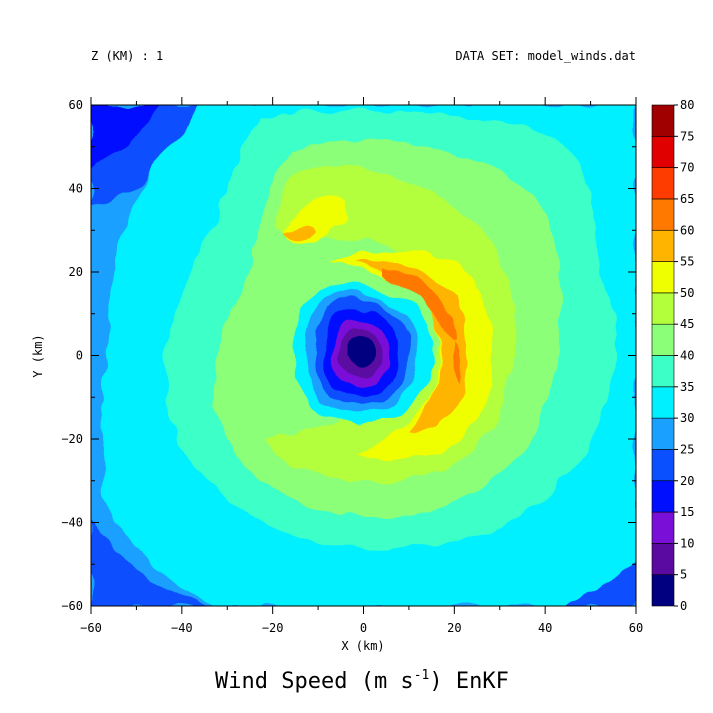 This screenshot has width=713, height=713. I want to click on colorbar-label: 25, so click(687, 449).